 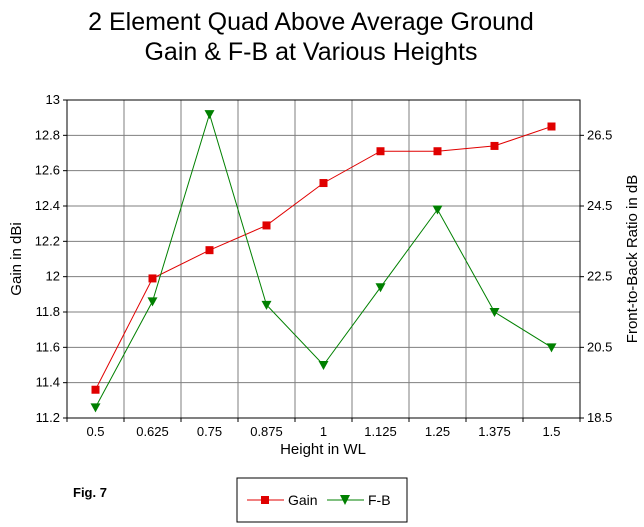 What do you see at coordinates (48, 417) in the screenshot?
I see `y-left-tick-label: 11.2` at bounding box center [48, 417].